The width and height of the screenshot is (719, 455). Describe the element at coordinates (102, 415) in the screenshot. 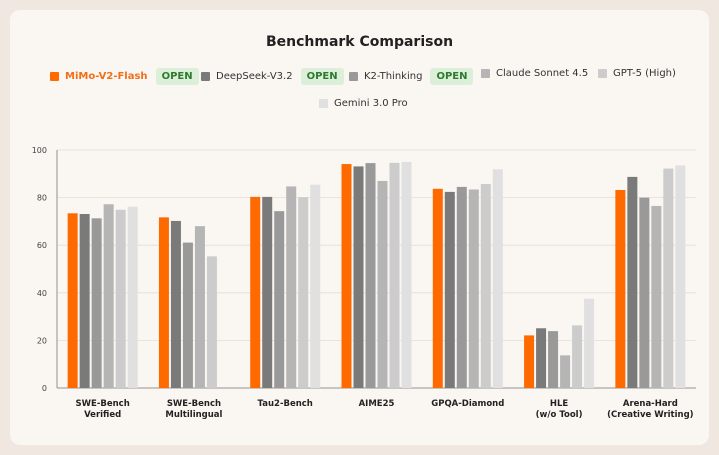

I see `x-category-label: Verified` at that location.